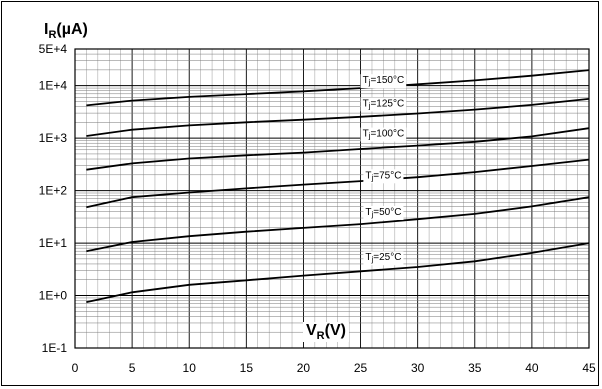  I want to click on series-label-3: Tj=75°C, so click(383, 176).